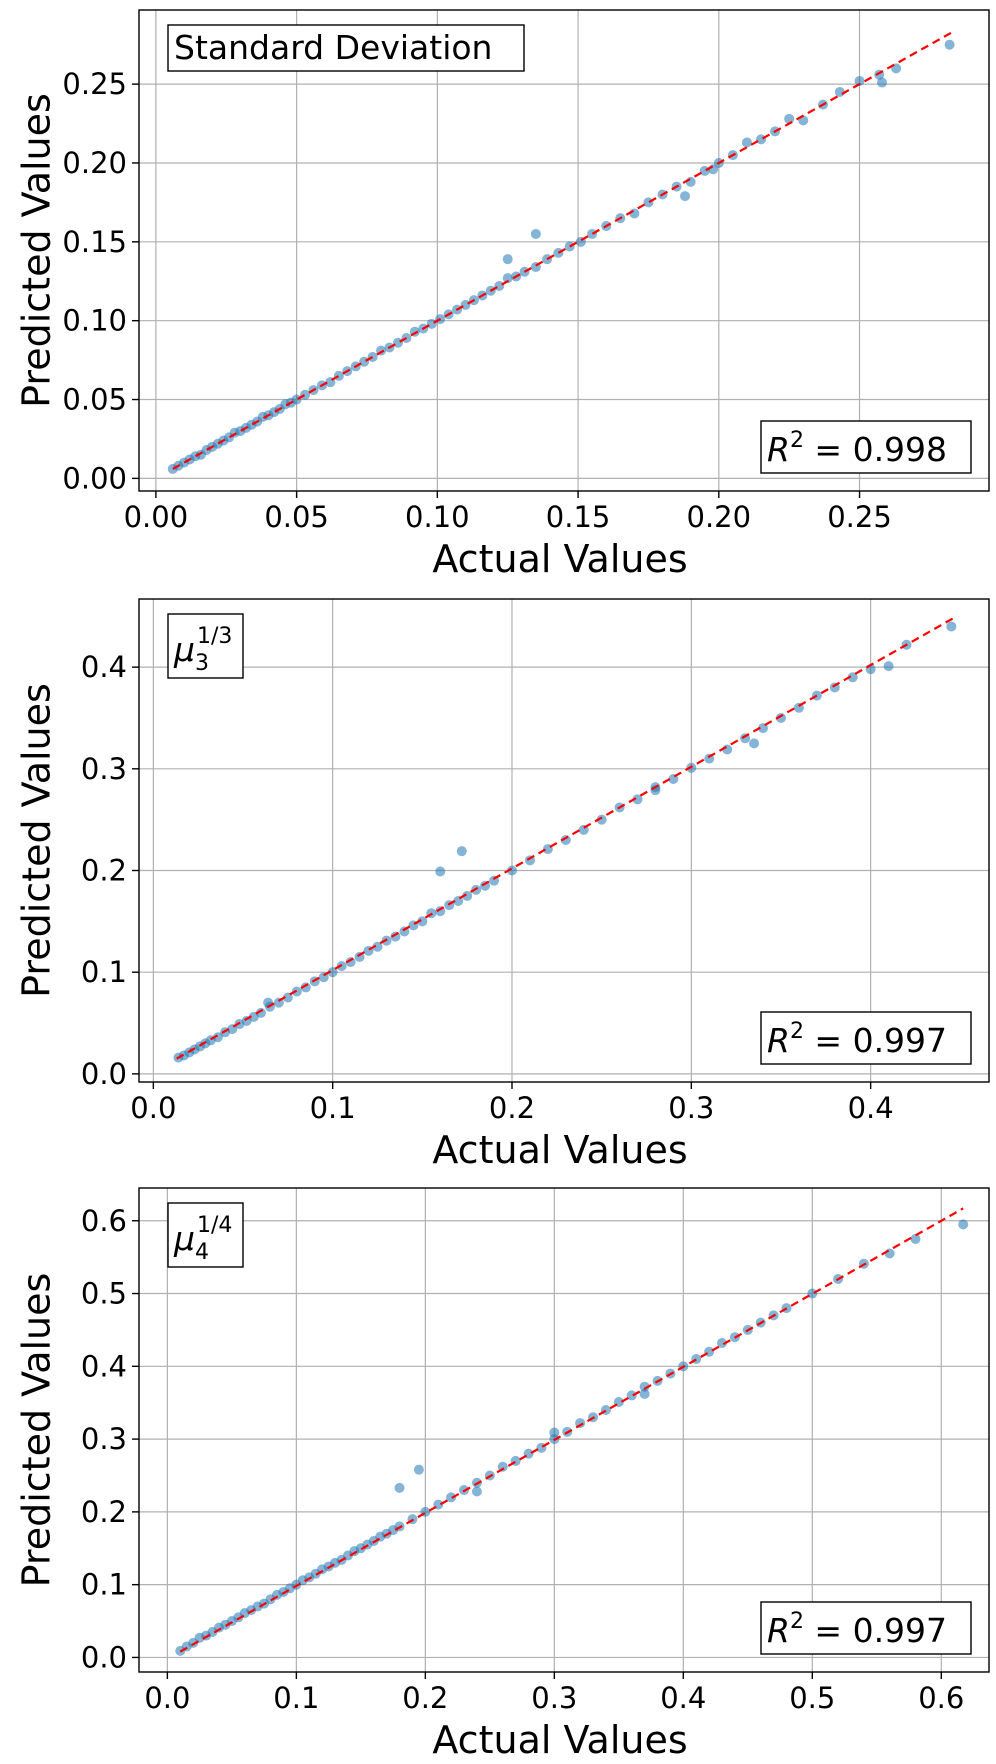 The image size is (996, 1764). What do you see at coordinates (94, 400) in the screenshot?
I see `y-tick-label: 0.05` at bounding box center [94, 400].